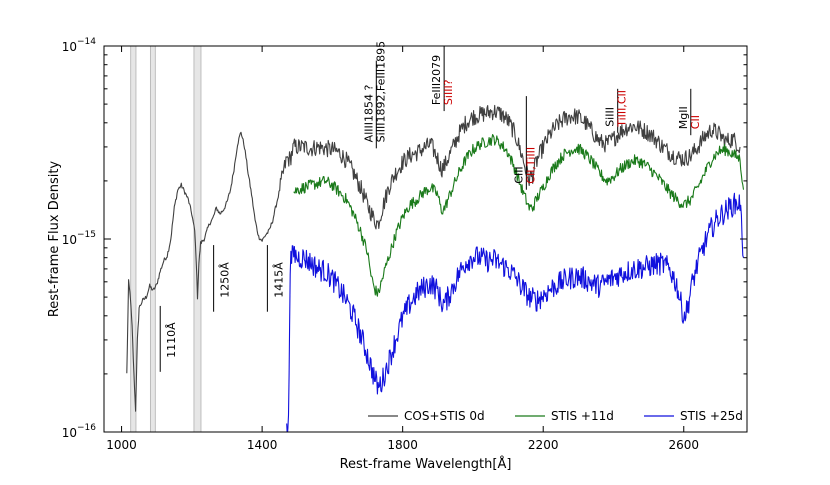 The image size is (830, 485). What do you see at coordinates (368, 114) in the screenshot?
I see `annotation-text-3-0: AlIII1854 ?` at bounding box center [368, 114].